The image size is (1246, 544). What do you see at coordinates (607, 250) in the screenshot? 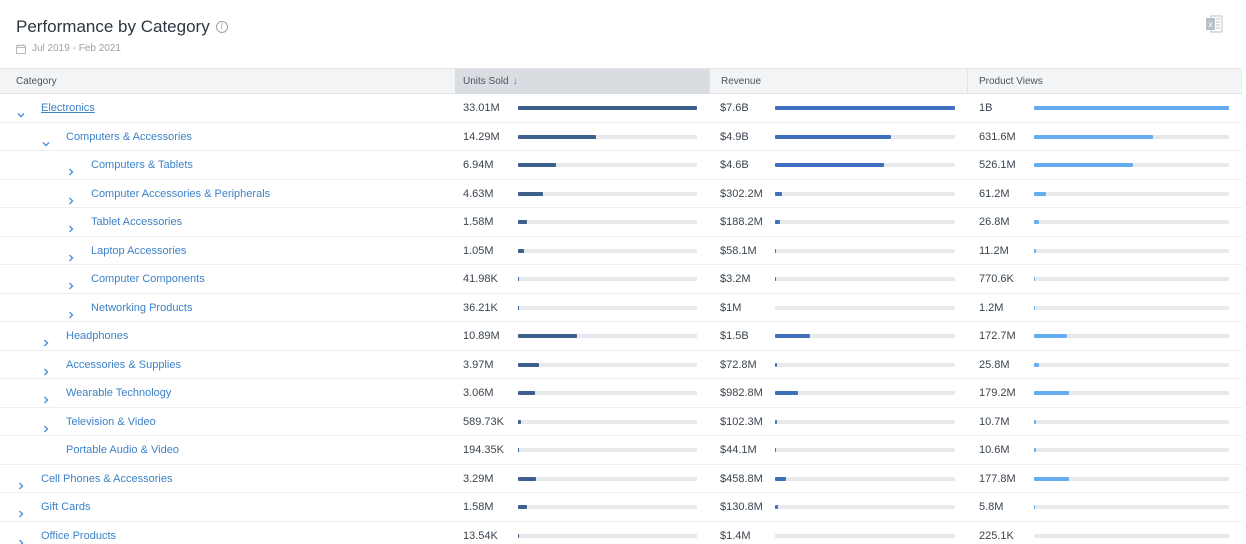
I see `units-sold-bar-track` at bounding box center [607, 250].